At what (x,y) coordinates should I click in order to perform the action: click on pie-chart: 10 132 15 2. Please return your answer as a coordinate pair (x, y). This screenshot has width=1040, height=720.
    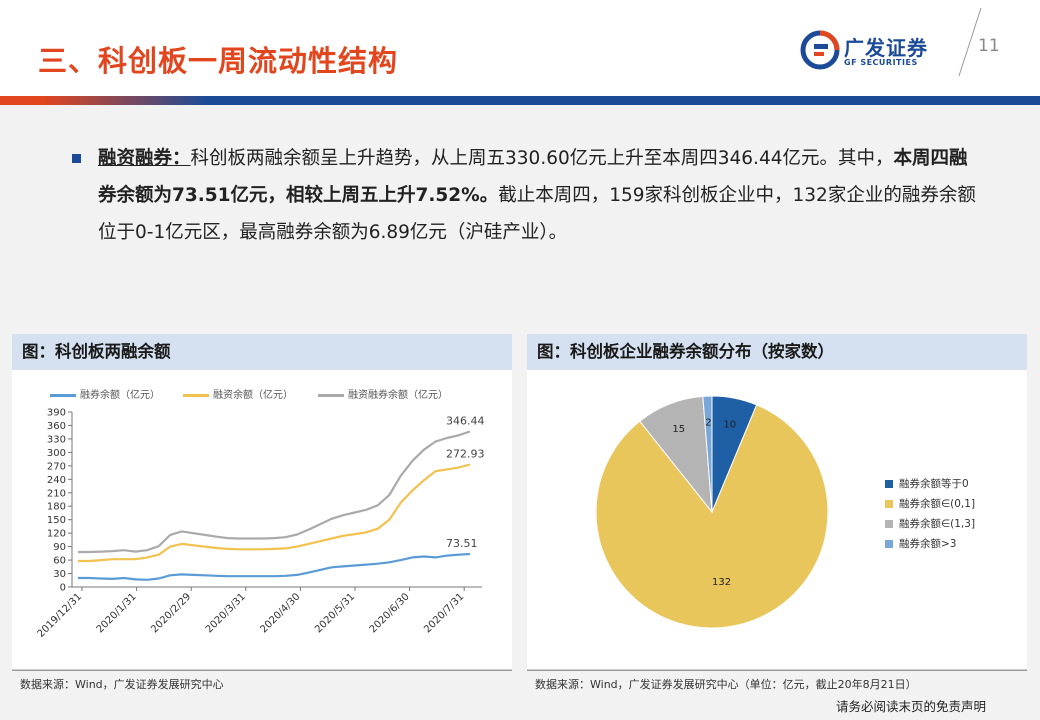
    Looking at the image, I should click on (712, 512).